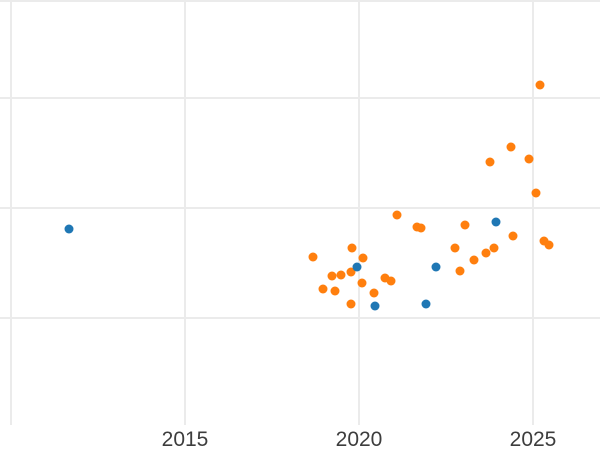 Image resolution: width=600 pixels, height=450 pixels. I want to click on x-tick-label: 2020, so click(359, 439).